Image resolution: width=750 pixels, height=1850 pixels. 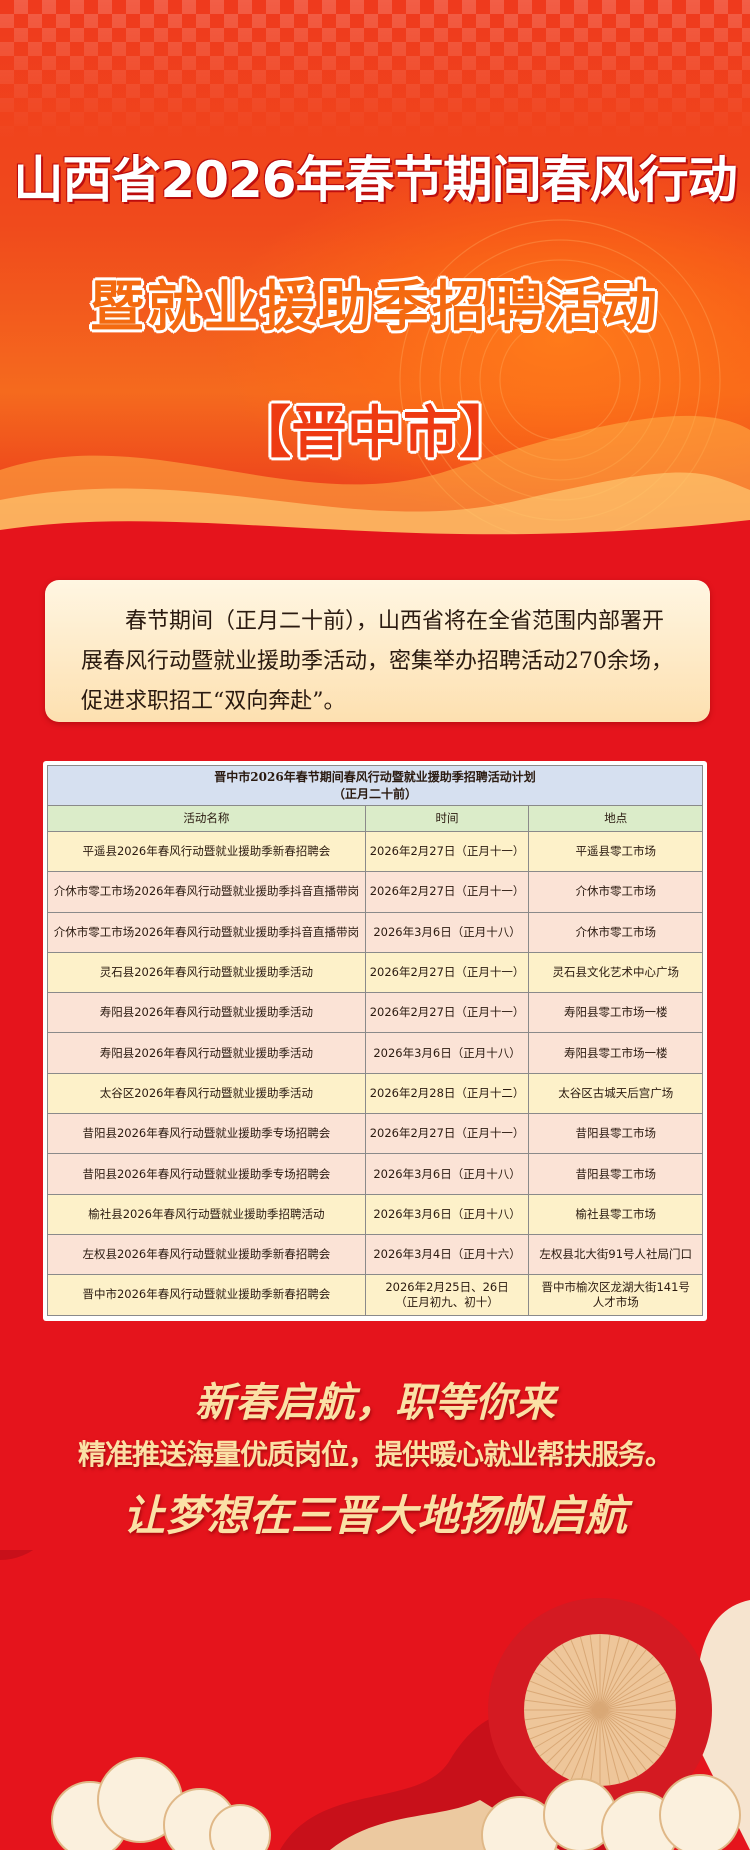 I want to click on cell-place-text: 左权县北大街91号人社局门口, so click(x=616, y=1254).